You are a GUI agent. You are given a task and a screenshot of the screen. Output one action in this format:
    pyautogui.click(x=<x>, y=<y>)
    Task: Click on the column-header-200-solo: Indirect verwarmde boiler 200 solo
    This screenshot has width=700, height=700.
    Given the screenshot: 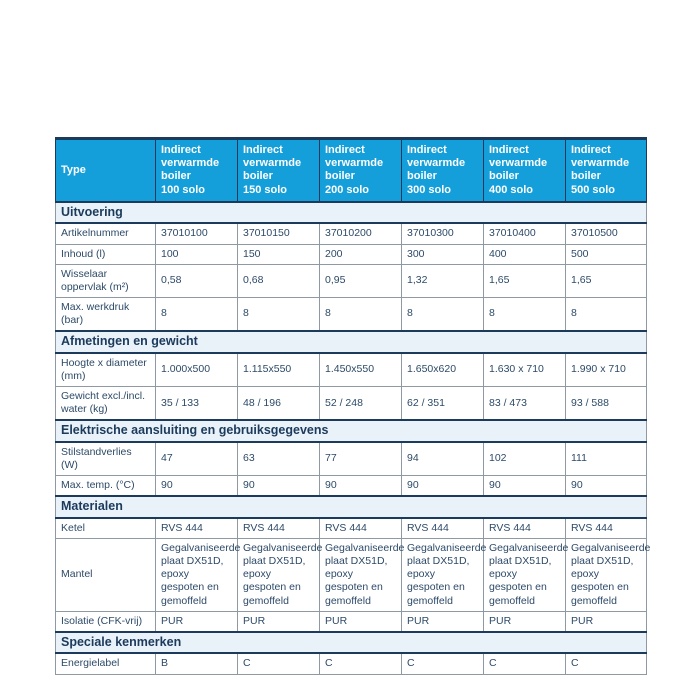 What is the action you would take?
    pyautogui.click(x=360, y=169)
    